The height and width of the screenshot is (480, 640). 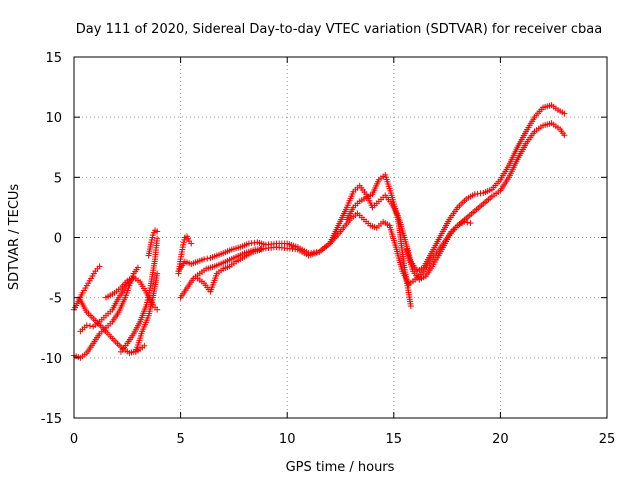 I want to click on x-tick-label: 15, so click(x=394, y=439).